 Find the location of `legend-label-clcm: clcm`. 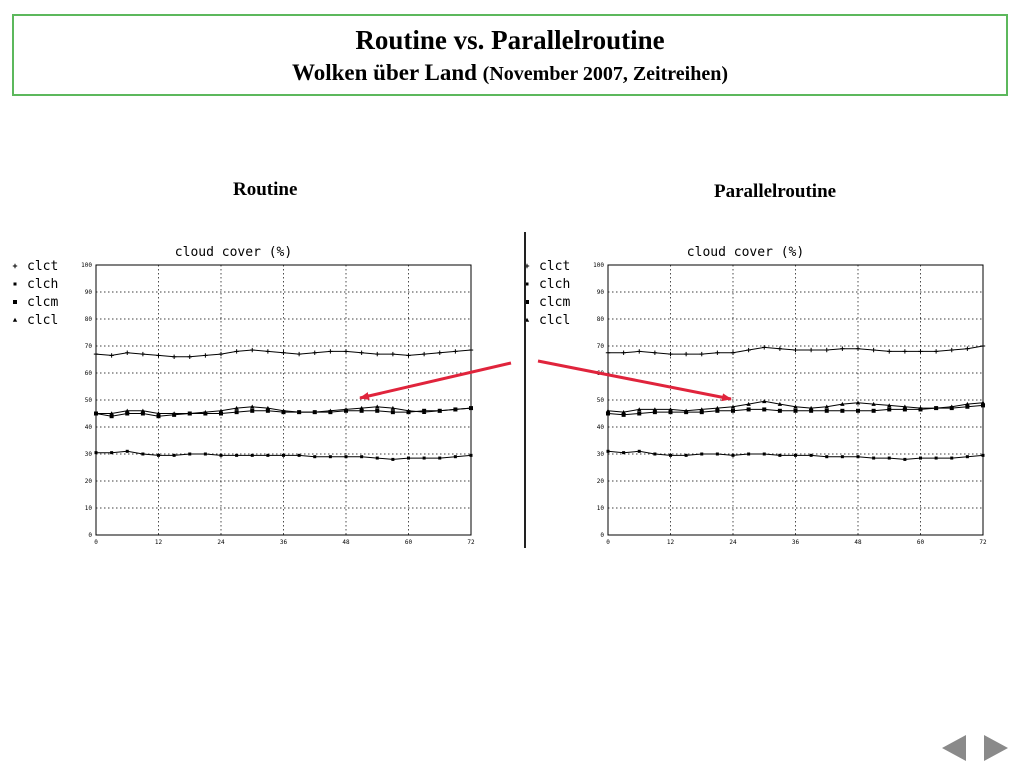

legend-label-clcm: clcm is located at coordinates (554, 302).